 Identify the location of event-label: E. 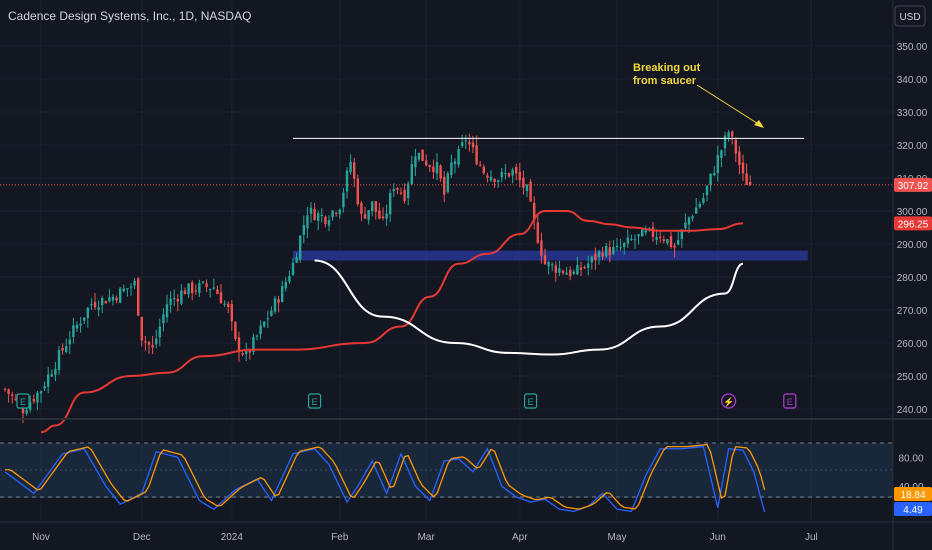
(23, 402).